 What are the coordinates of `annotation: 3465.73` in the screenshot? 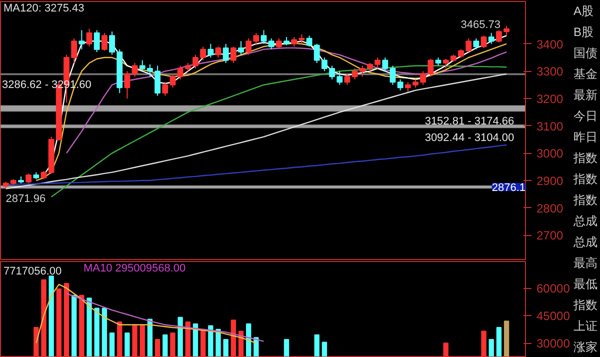 It's located at (480, 24).